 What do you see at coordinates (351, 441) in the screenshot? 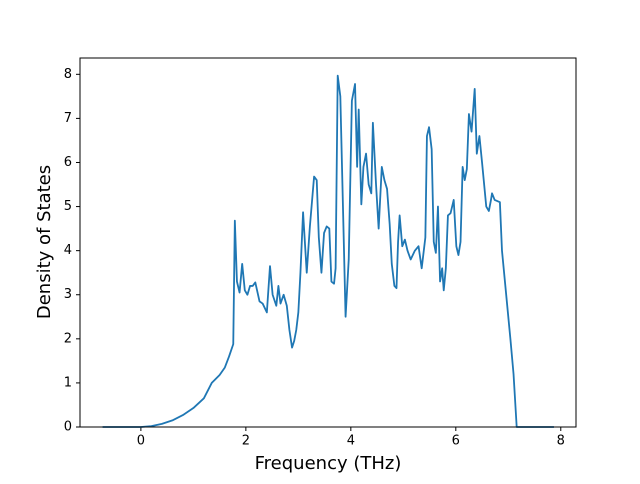
I see `x-tick-label: 4` at bounding box center [351, 441].